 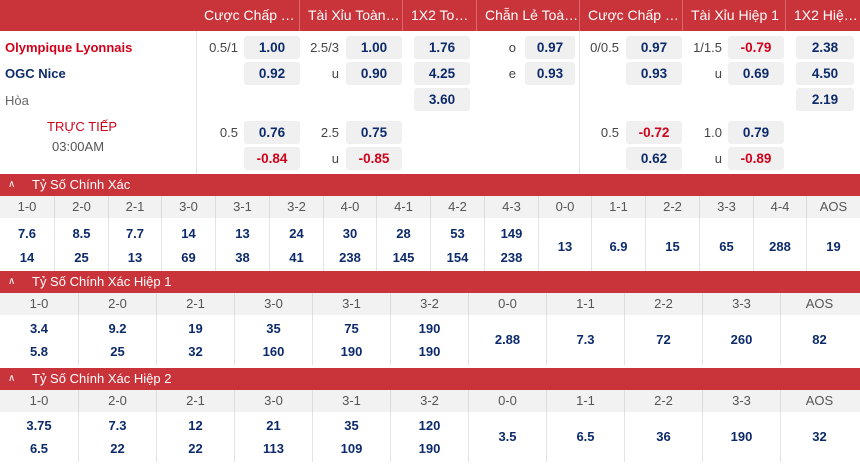 What do you see at coordinates (195, 340) in the screenshot?
I see `score-cell: 19 32` at bounding box center [195, 340].